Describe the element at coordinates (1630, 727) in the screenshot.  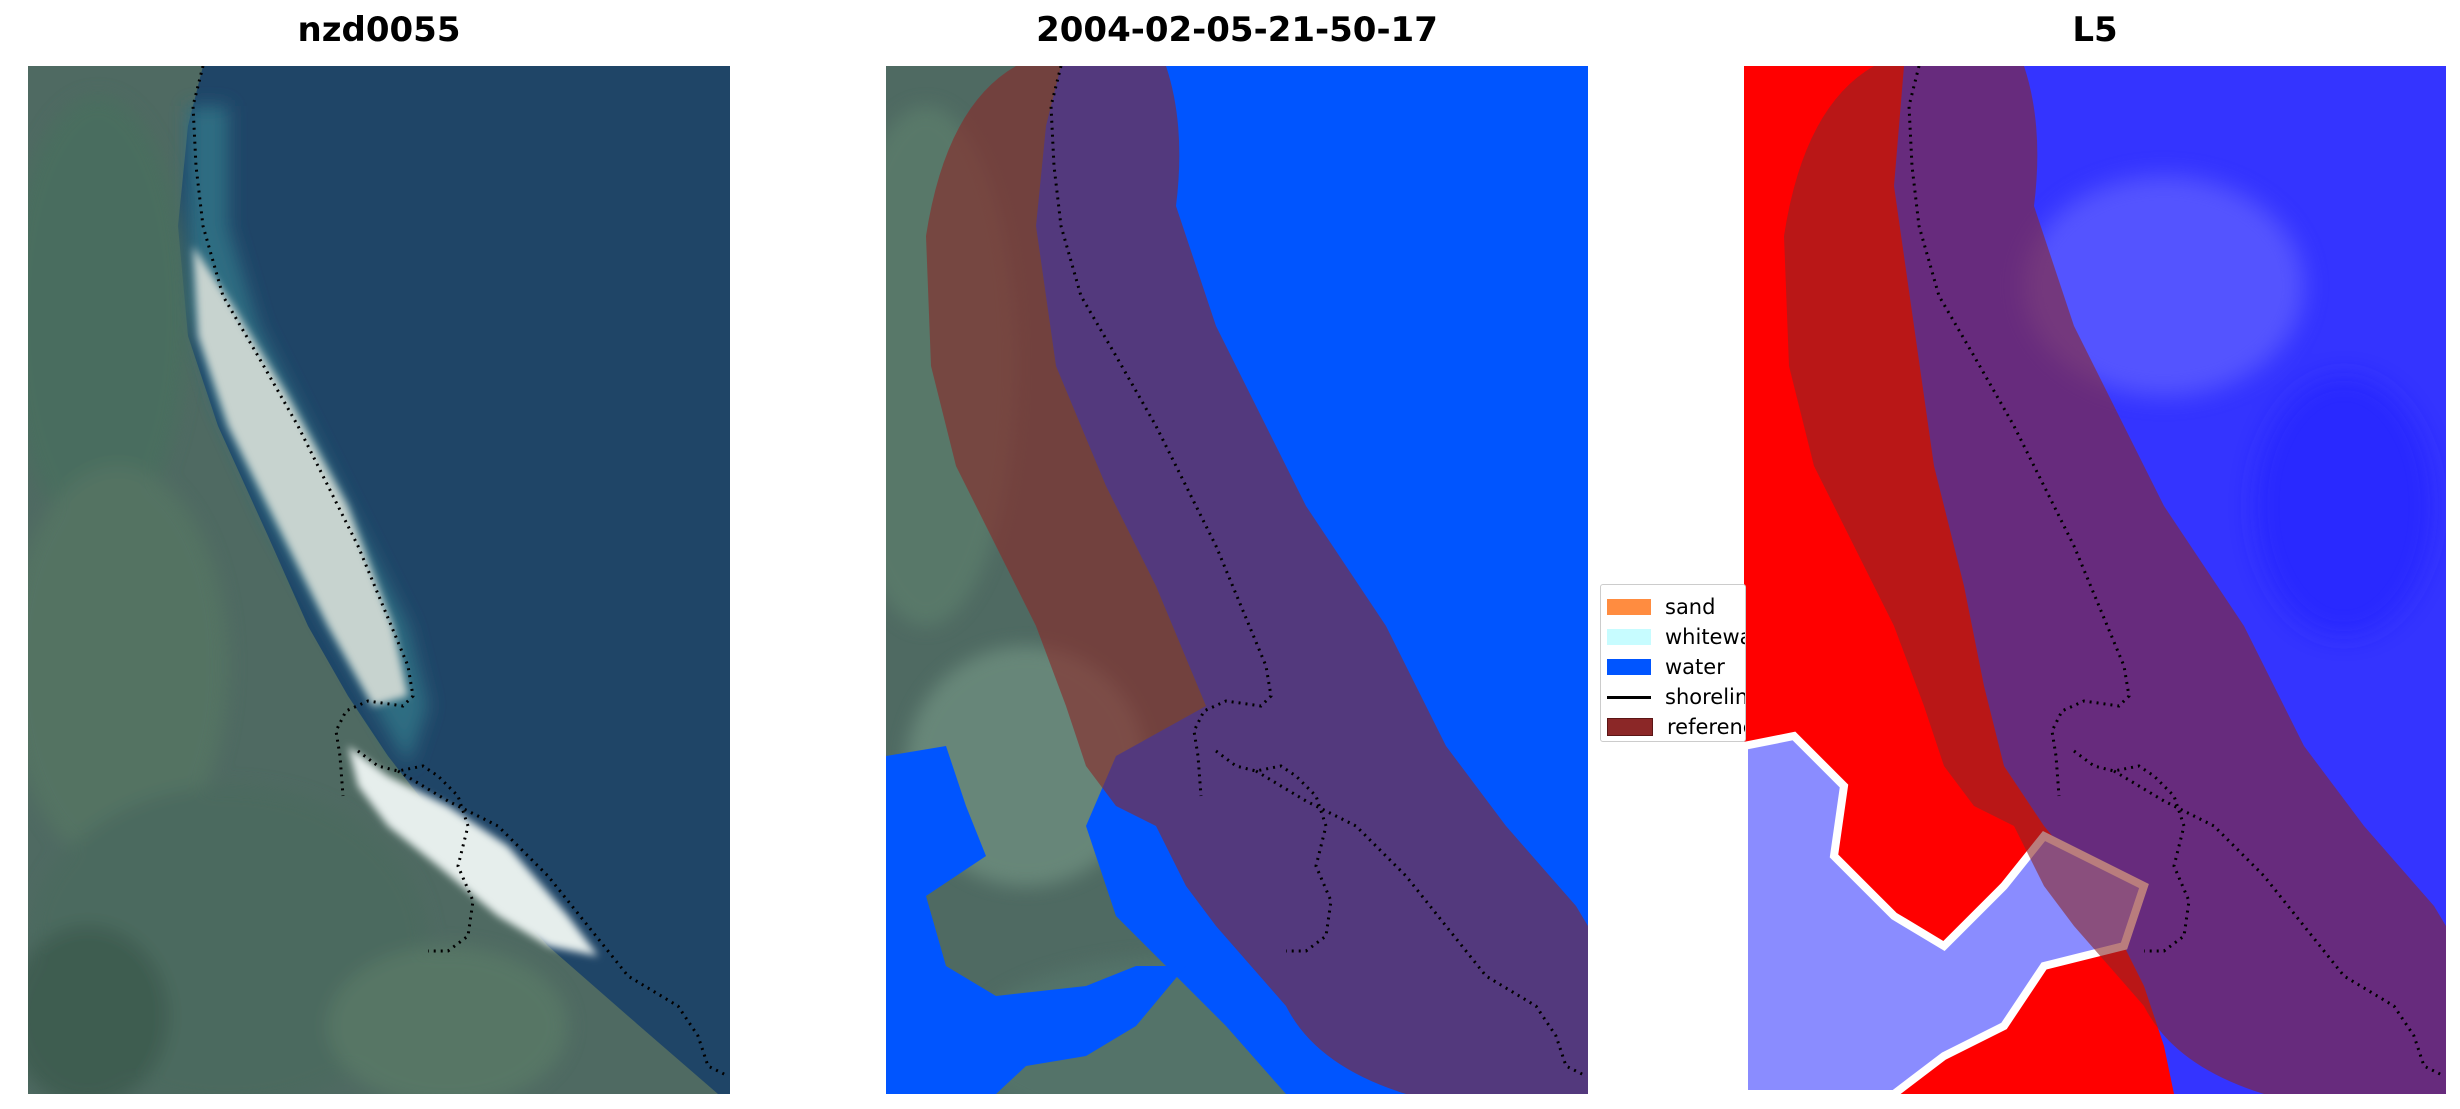
I see `reference-swatch` at that location.